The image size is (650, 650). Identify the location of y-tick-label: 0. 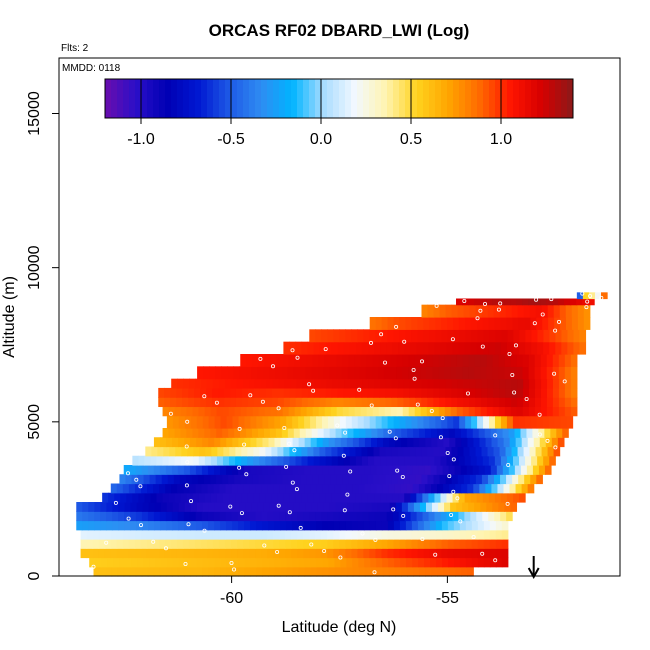
(34, 575).